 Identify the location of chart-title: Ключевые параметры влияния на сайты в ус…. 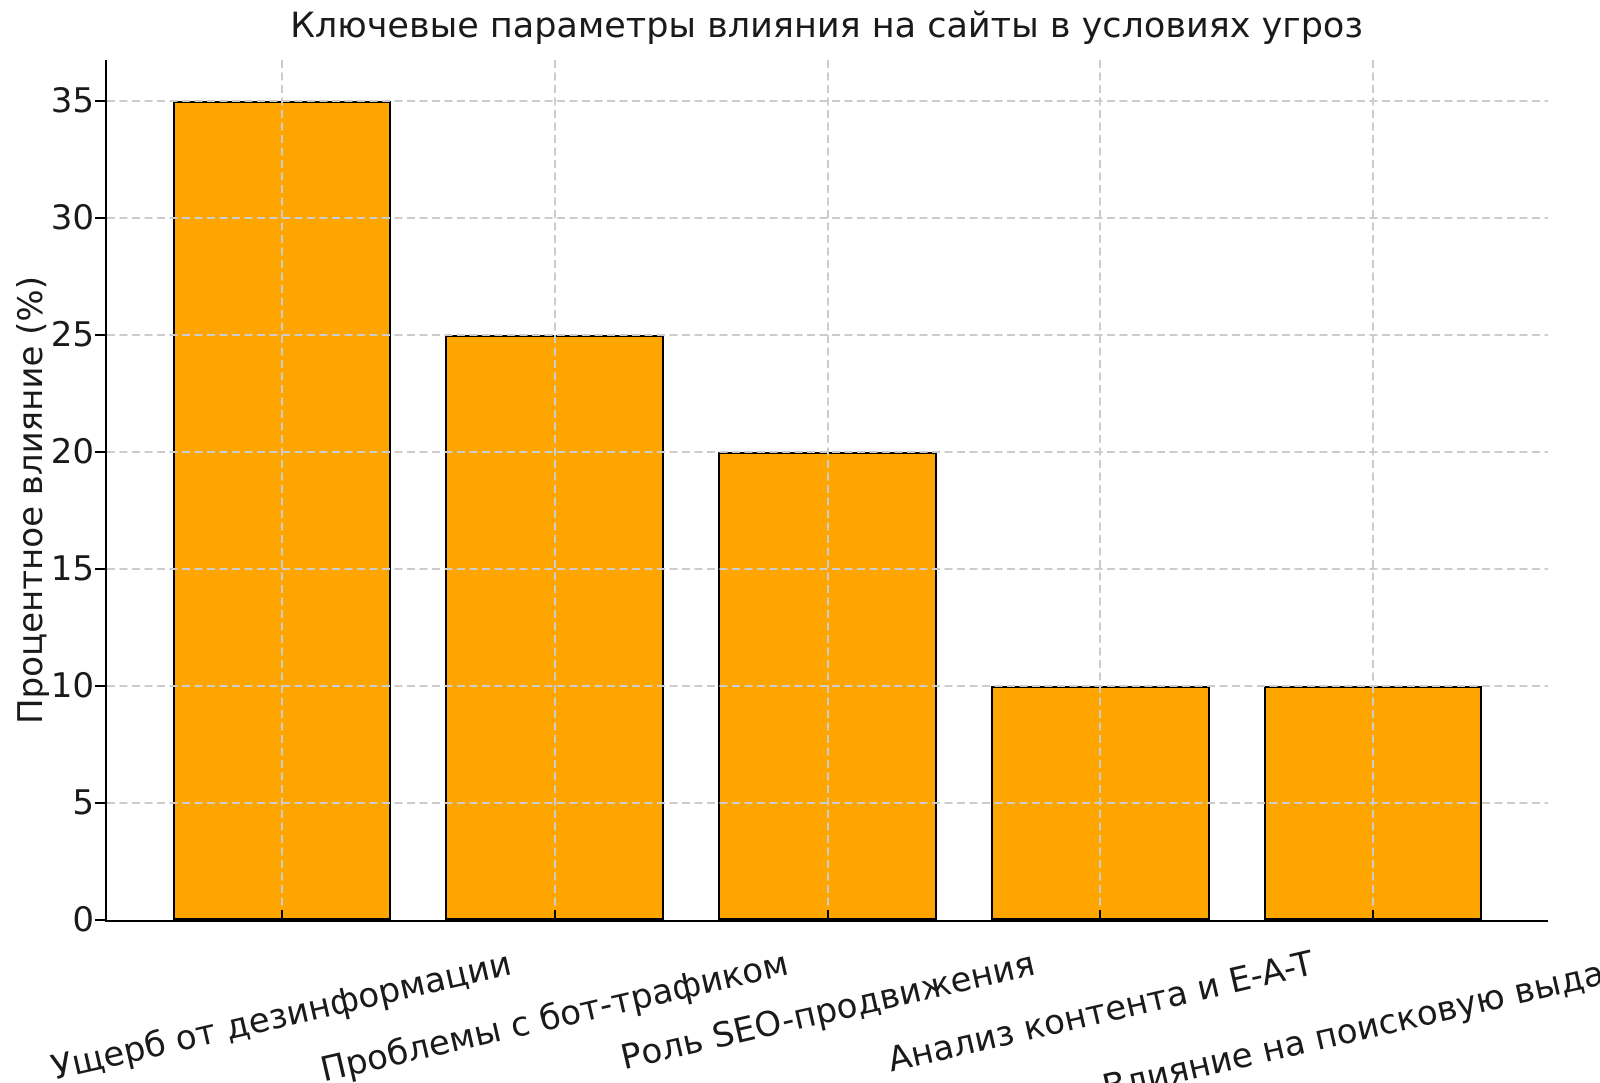
(826, 26).